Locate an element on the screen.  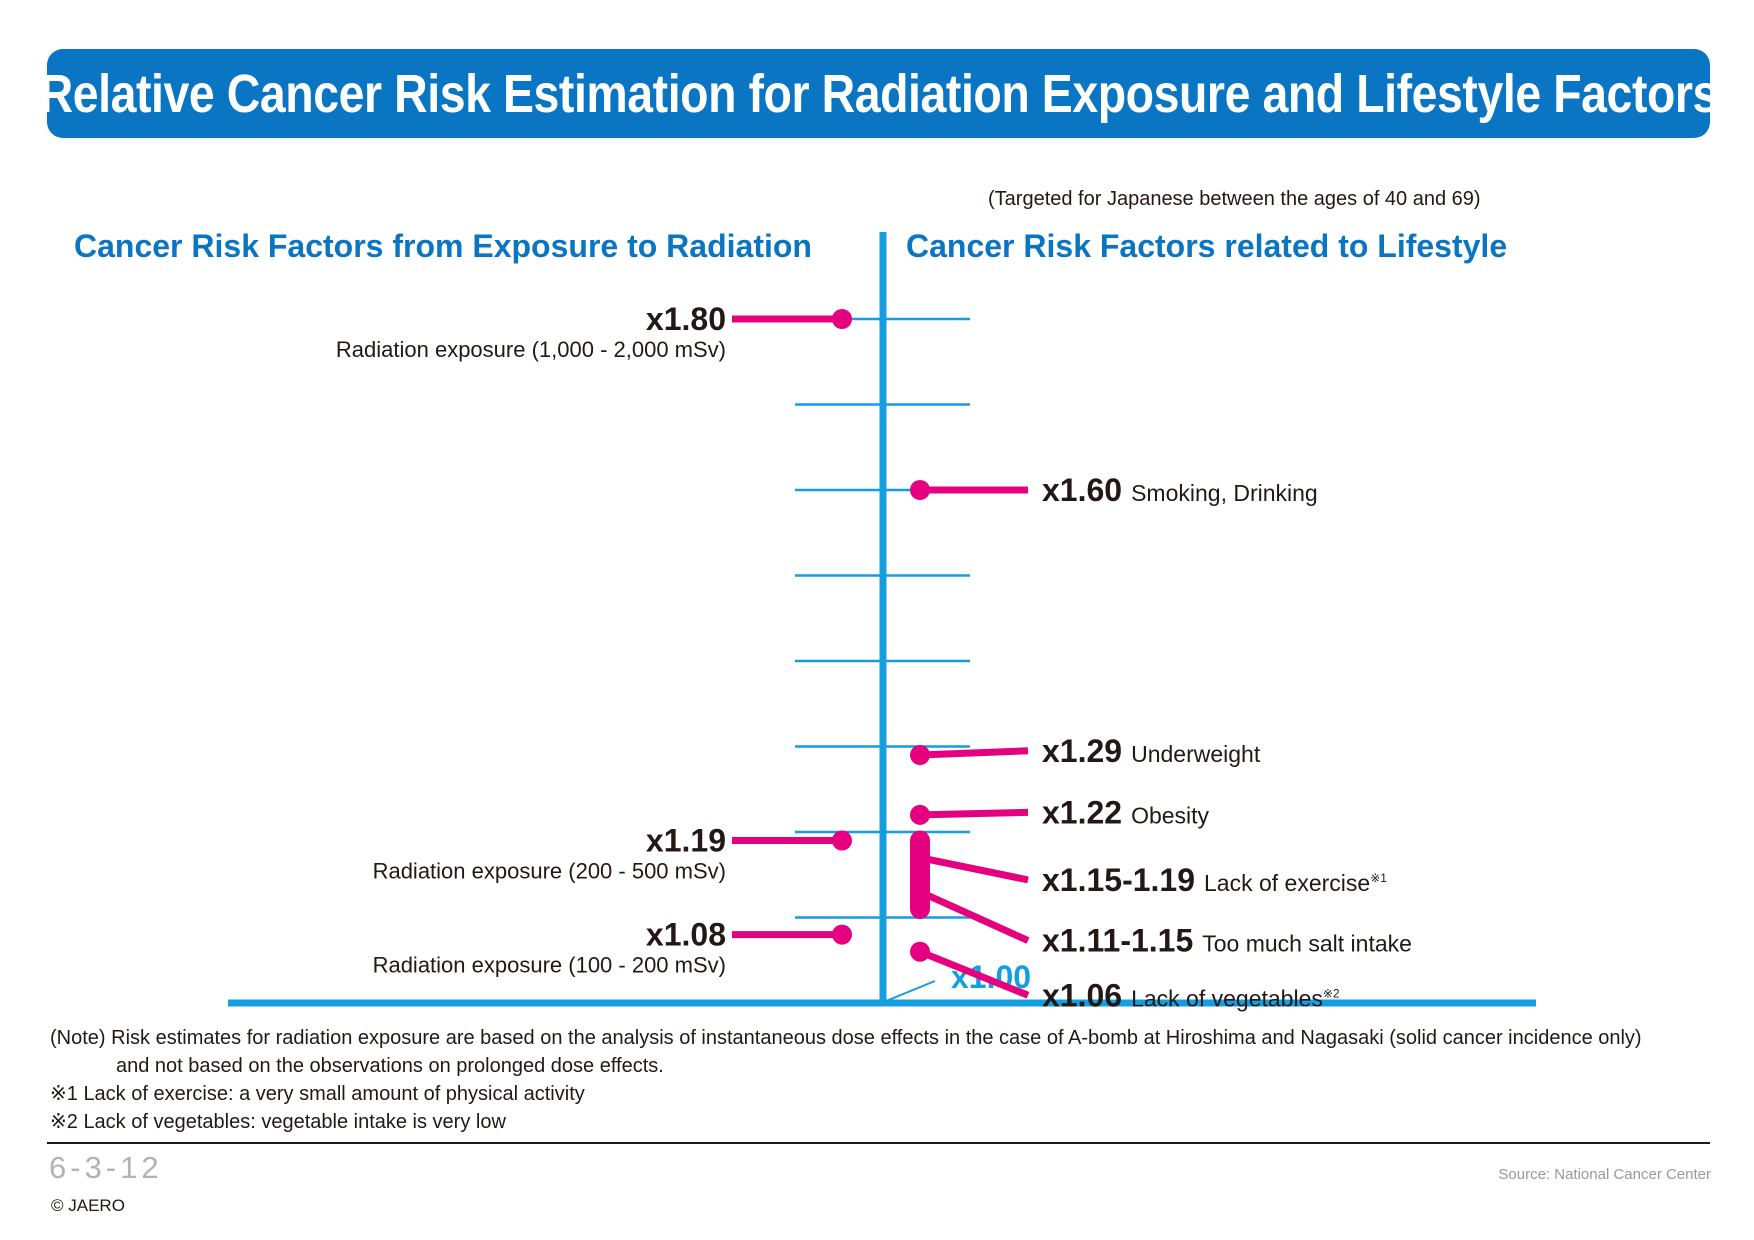
lifestyle-label: x1.15-1.19 Lack of exercise※1 is located at coordinates (1214, 880).